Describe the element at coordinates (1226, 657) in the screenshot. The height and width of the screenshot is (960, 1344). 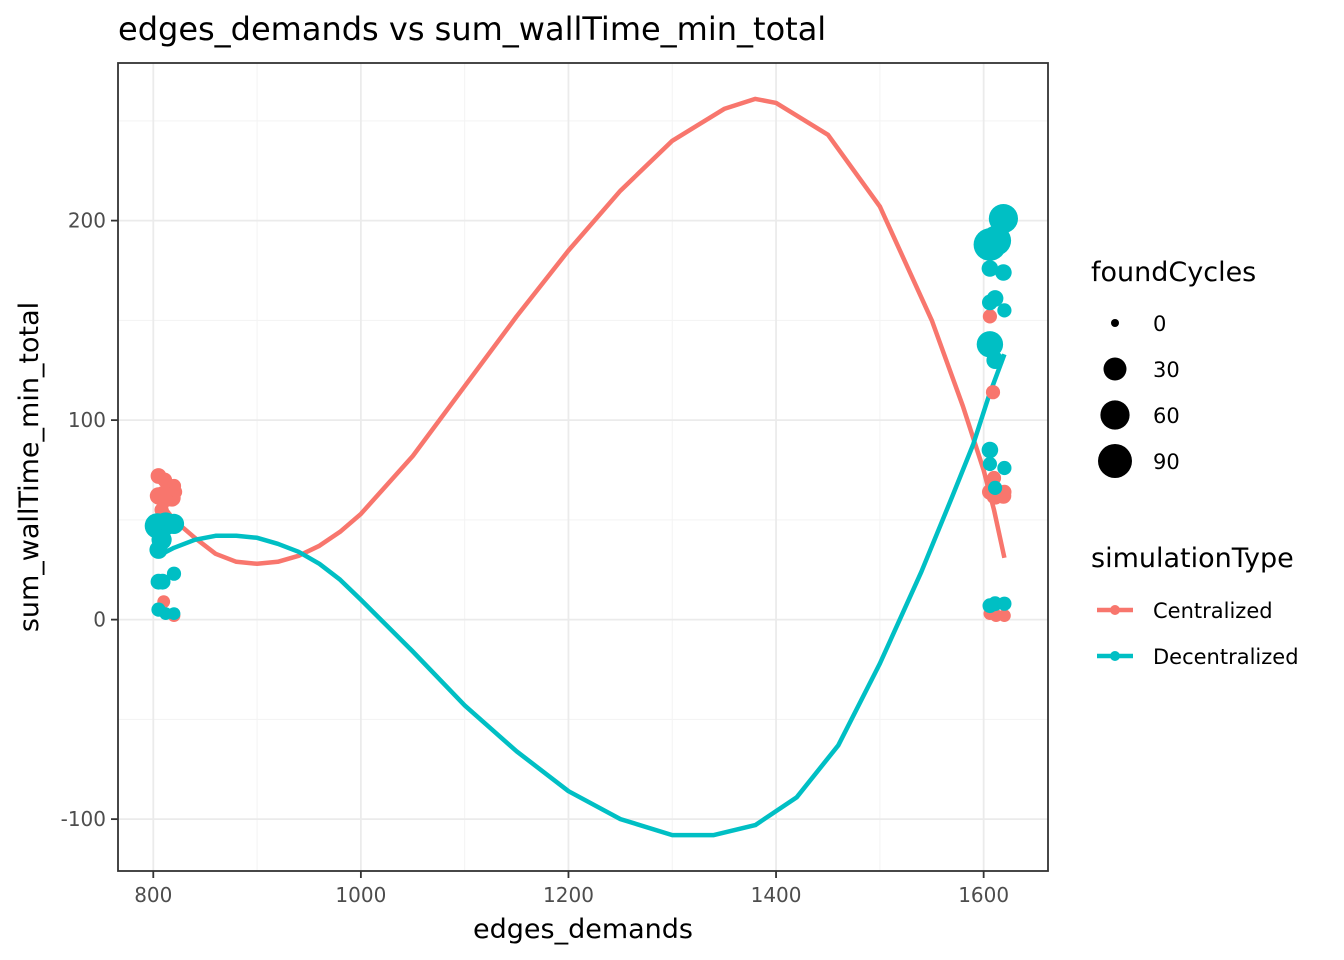
I see `color-legend-label: Decentralized` at that location.